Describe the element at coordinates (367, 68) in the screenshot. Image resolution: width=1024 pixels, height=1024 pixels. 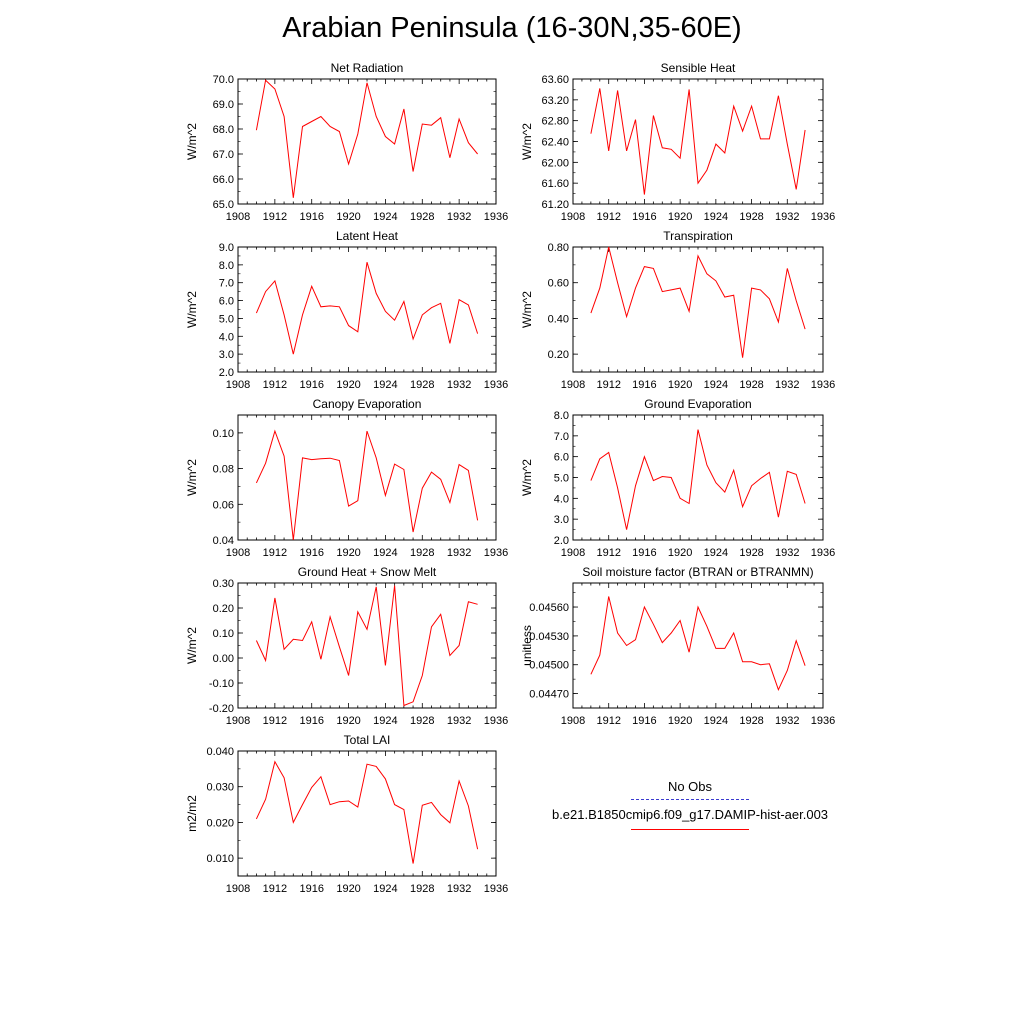
I see `panel-title: Net Radiation` at that location.